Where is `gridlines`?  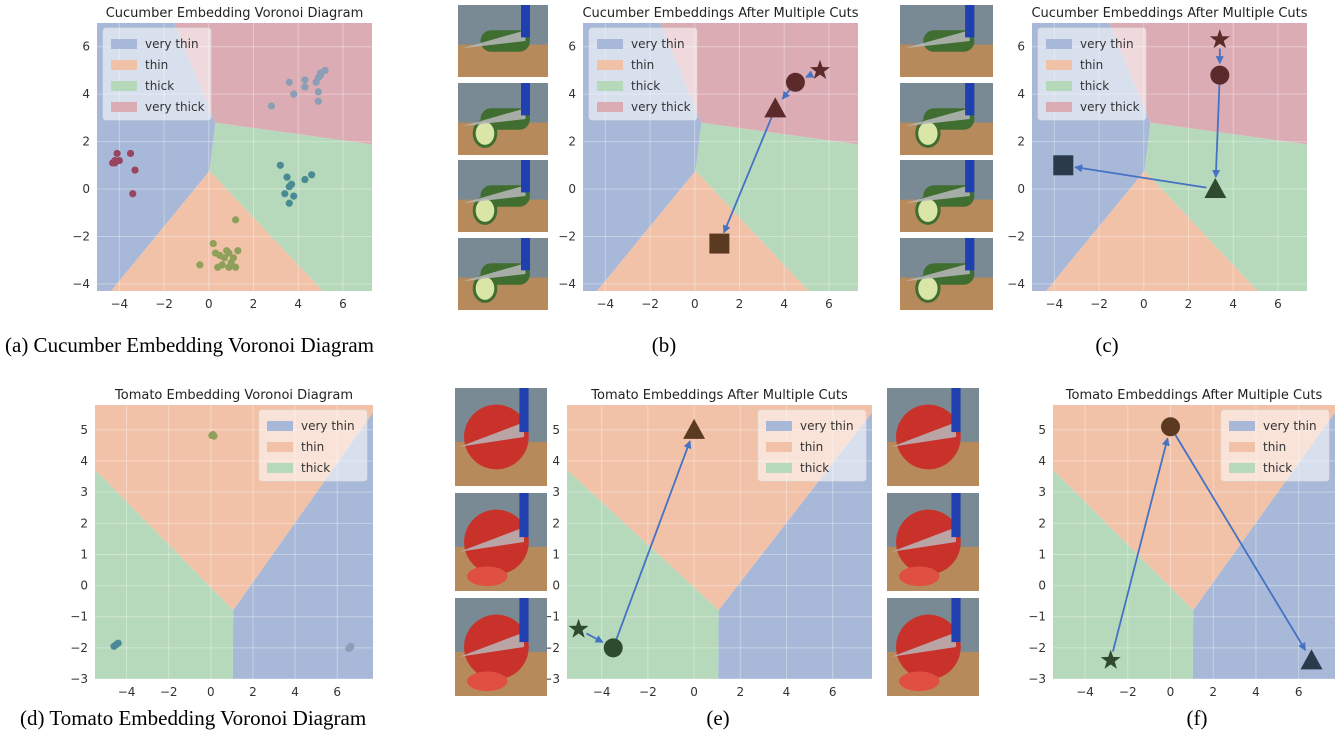 gridlines is located at coordinates (720, 157).